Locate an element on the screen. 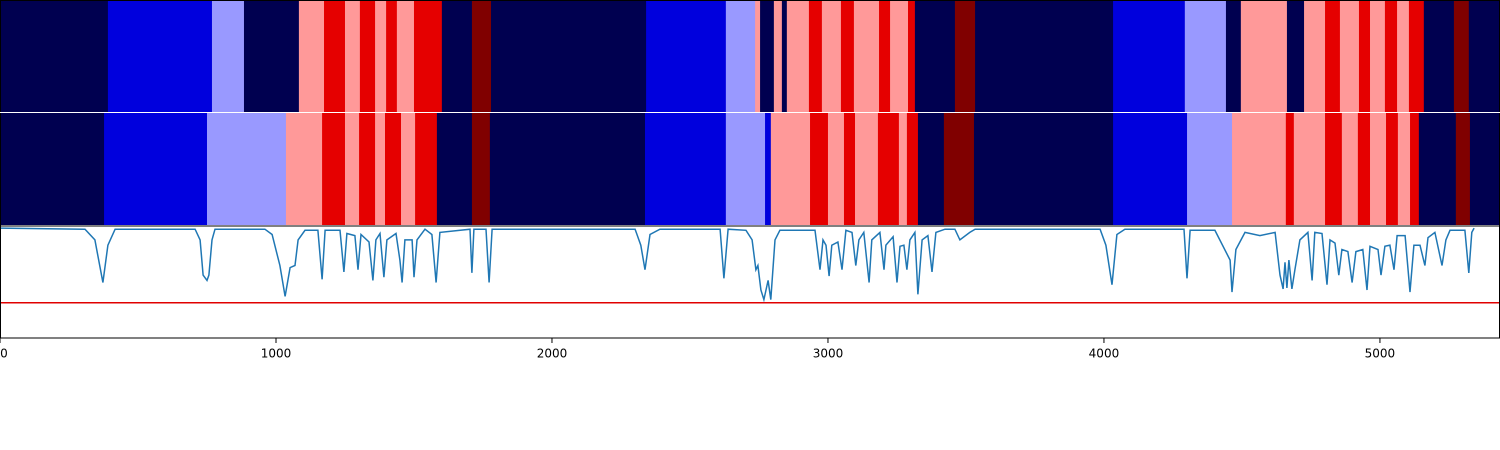  x-tick-label: 1000 is located at coordinates (276, 354).